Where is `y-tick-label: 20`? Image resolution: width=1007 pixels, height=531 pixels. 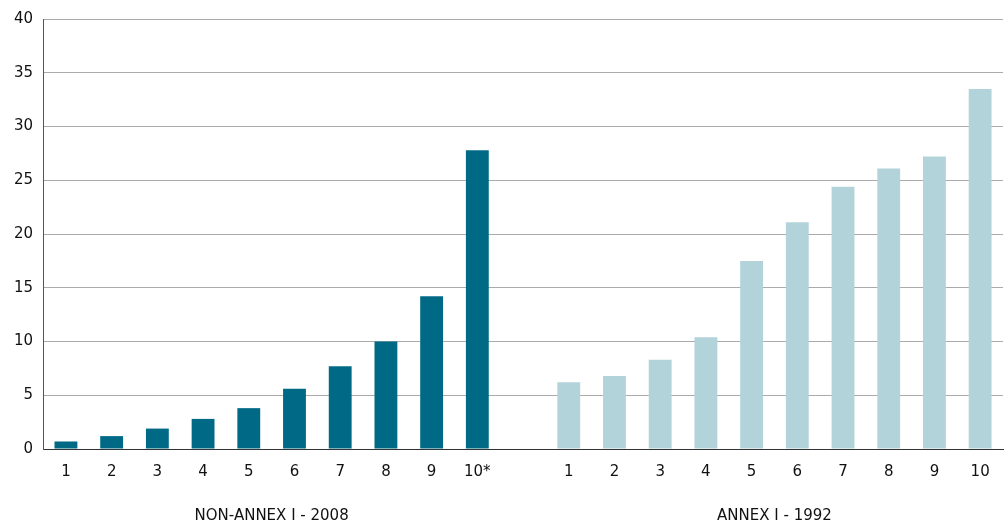 y-tick-label: 20 is located at coordinates (23, 232).